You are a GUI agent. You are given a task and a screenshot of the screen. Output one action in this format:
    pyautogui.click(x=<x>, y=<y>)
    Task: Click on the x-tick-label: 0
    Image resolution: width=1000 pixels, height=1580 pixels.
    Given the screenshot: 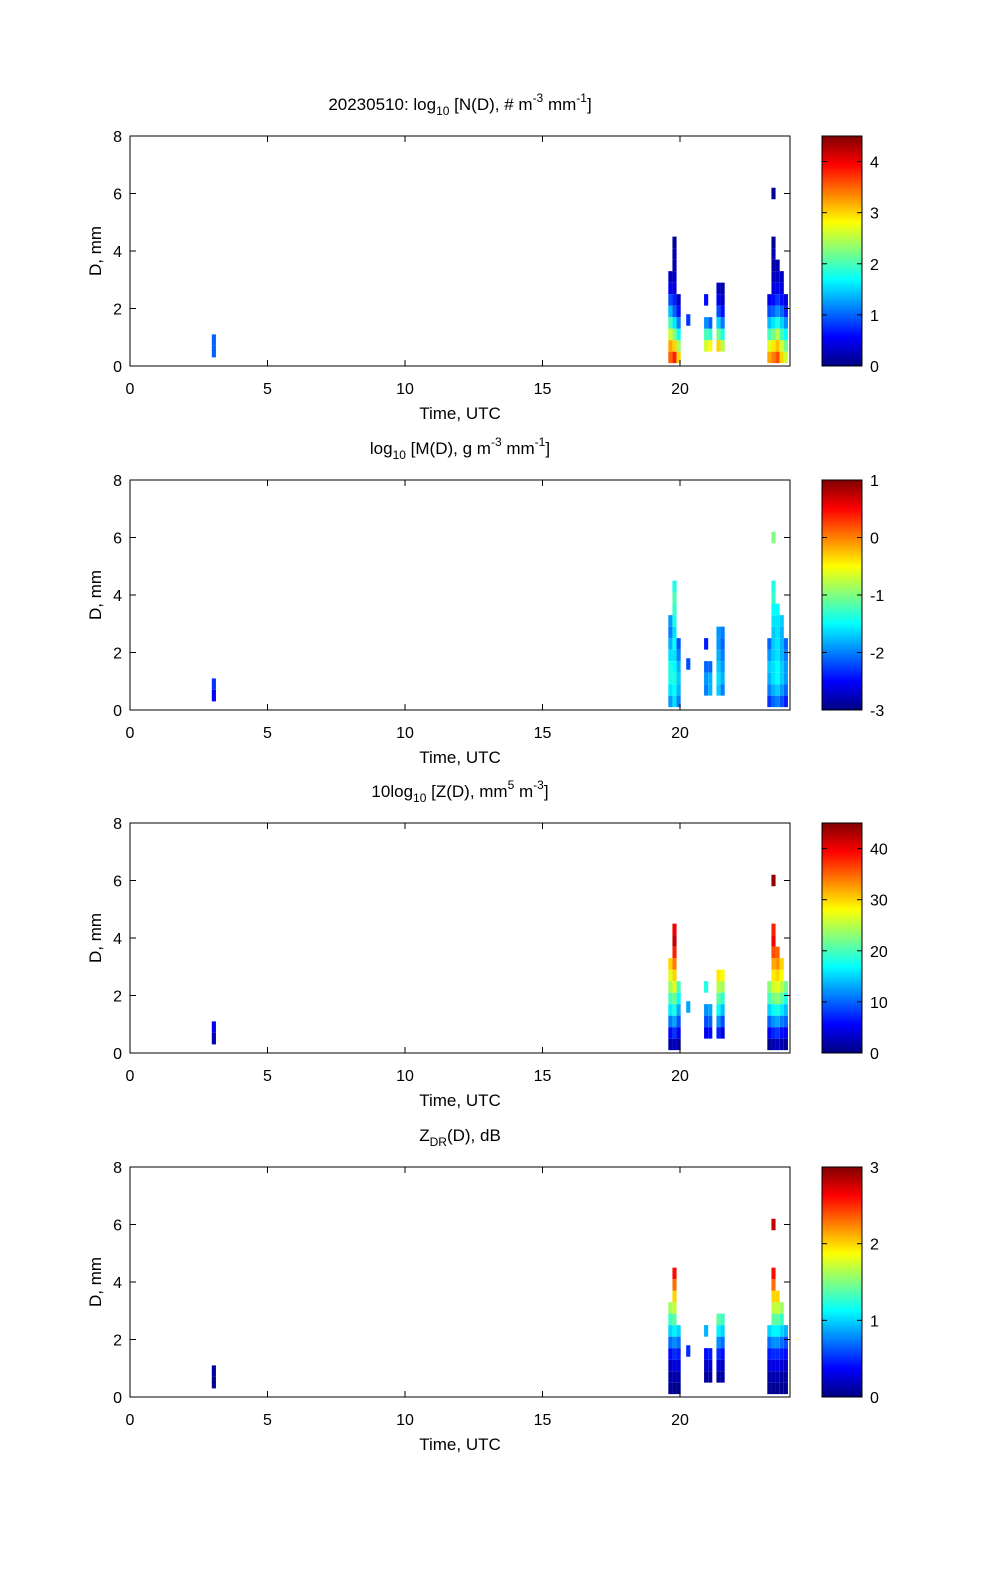 What is the action you would take?
    pyautogui.click(x=130, y=389)
    